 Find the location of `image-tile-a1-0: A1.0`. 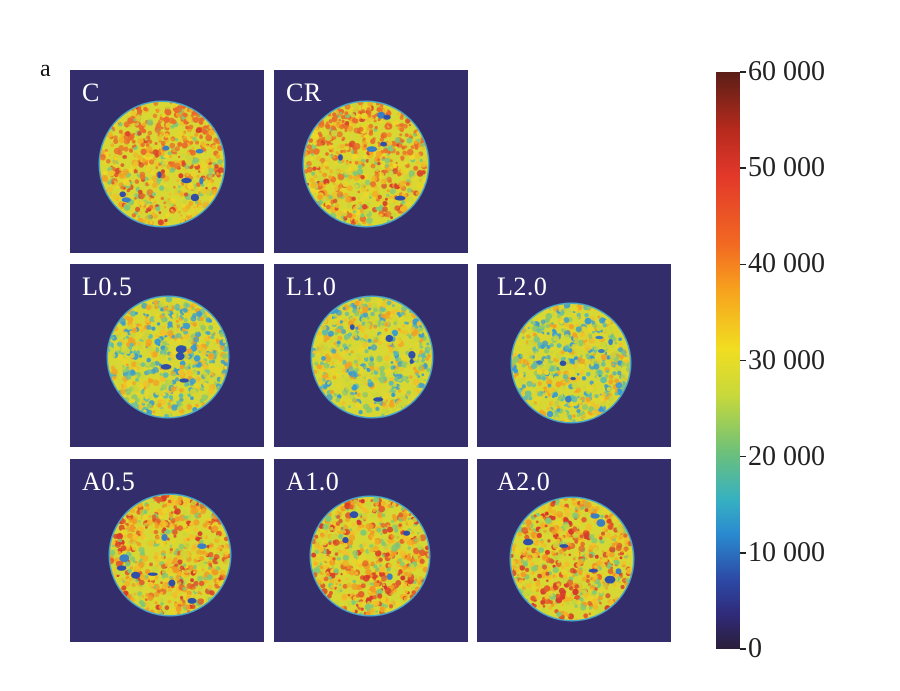

image-tile-a1-0: A1.0 is located at coordinates (371, 550).